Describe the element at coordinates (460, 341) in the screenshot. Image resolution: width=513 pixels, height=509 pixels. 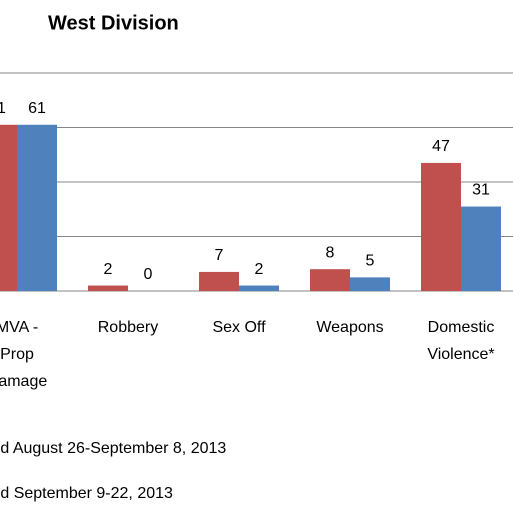
I see `x-tick-label: Domestic Violence*` at that location.